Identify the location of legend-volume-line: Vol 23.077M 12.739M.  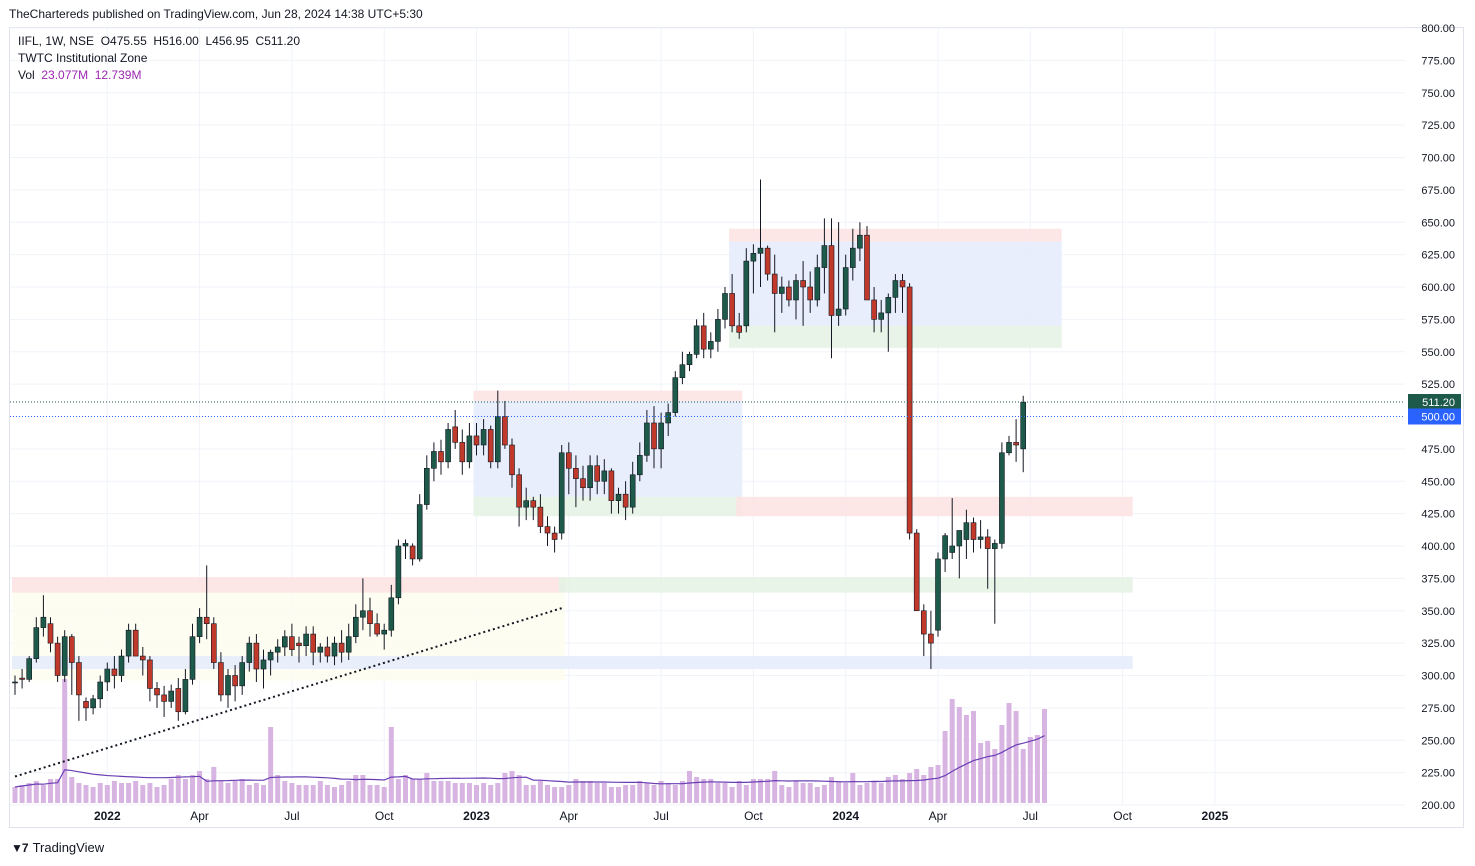
(79, 75).